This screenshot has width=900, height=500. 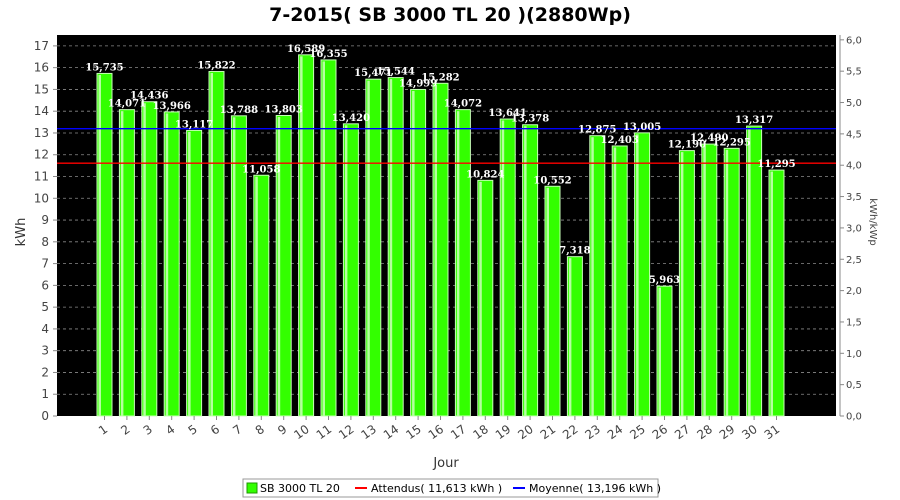 I want to click on x-tick-label: 14, so click(x=391, y=432).